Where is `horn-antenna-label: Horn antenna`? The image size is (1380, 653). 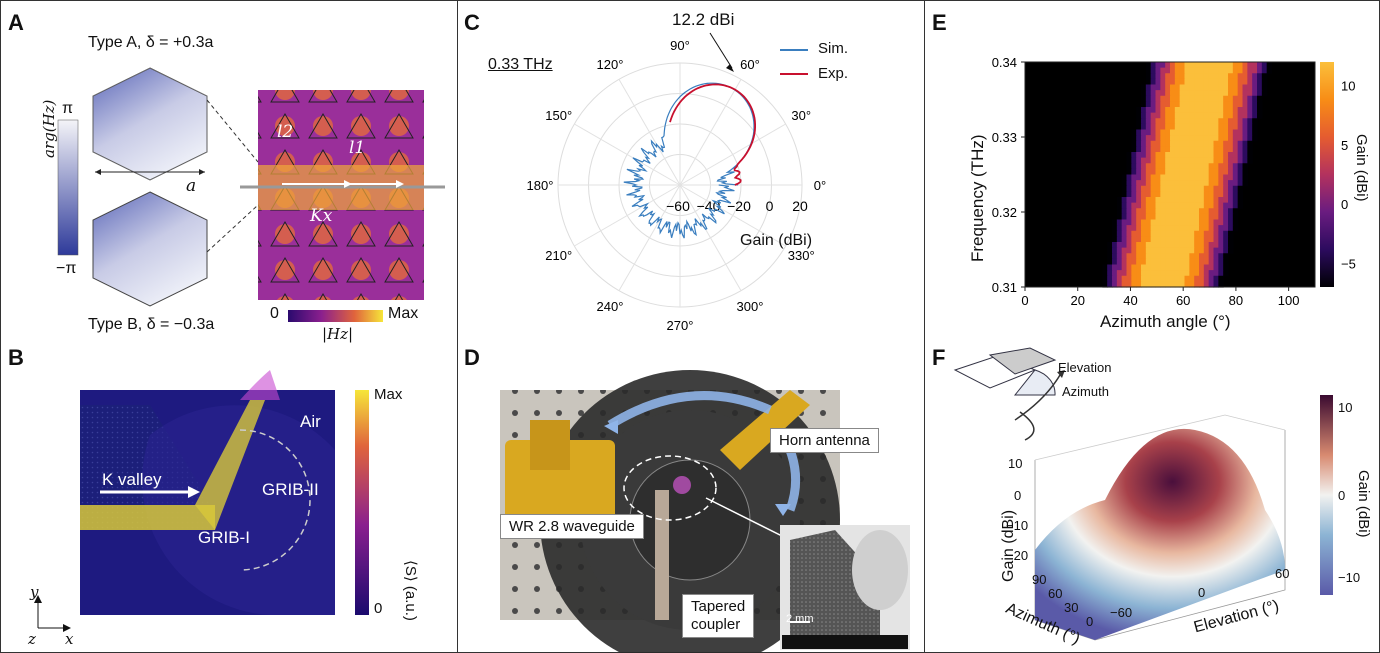
horn-antenna-label: Horn antenna is located at coordinates (824, 440).